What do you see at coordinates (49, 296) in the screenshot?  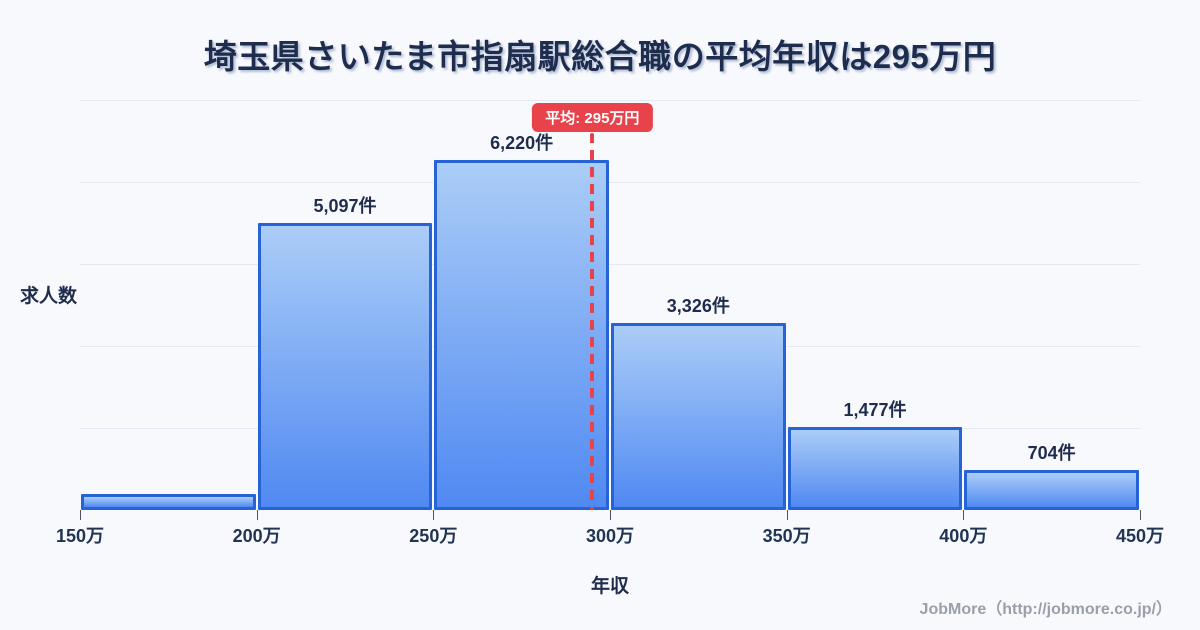 I see `y-axis-label: 求人数` at bounding box center [49, 296].